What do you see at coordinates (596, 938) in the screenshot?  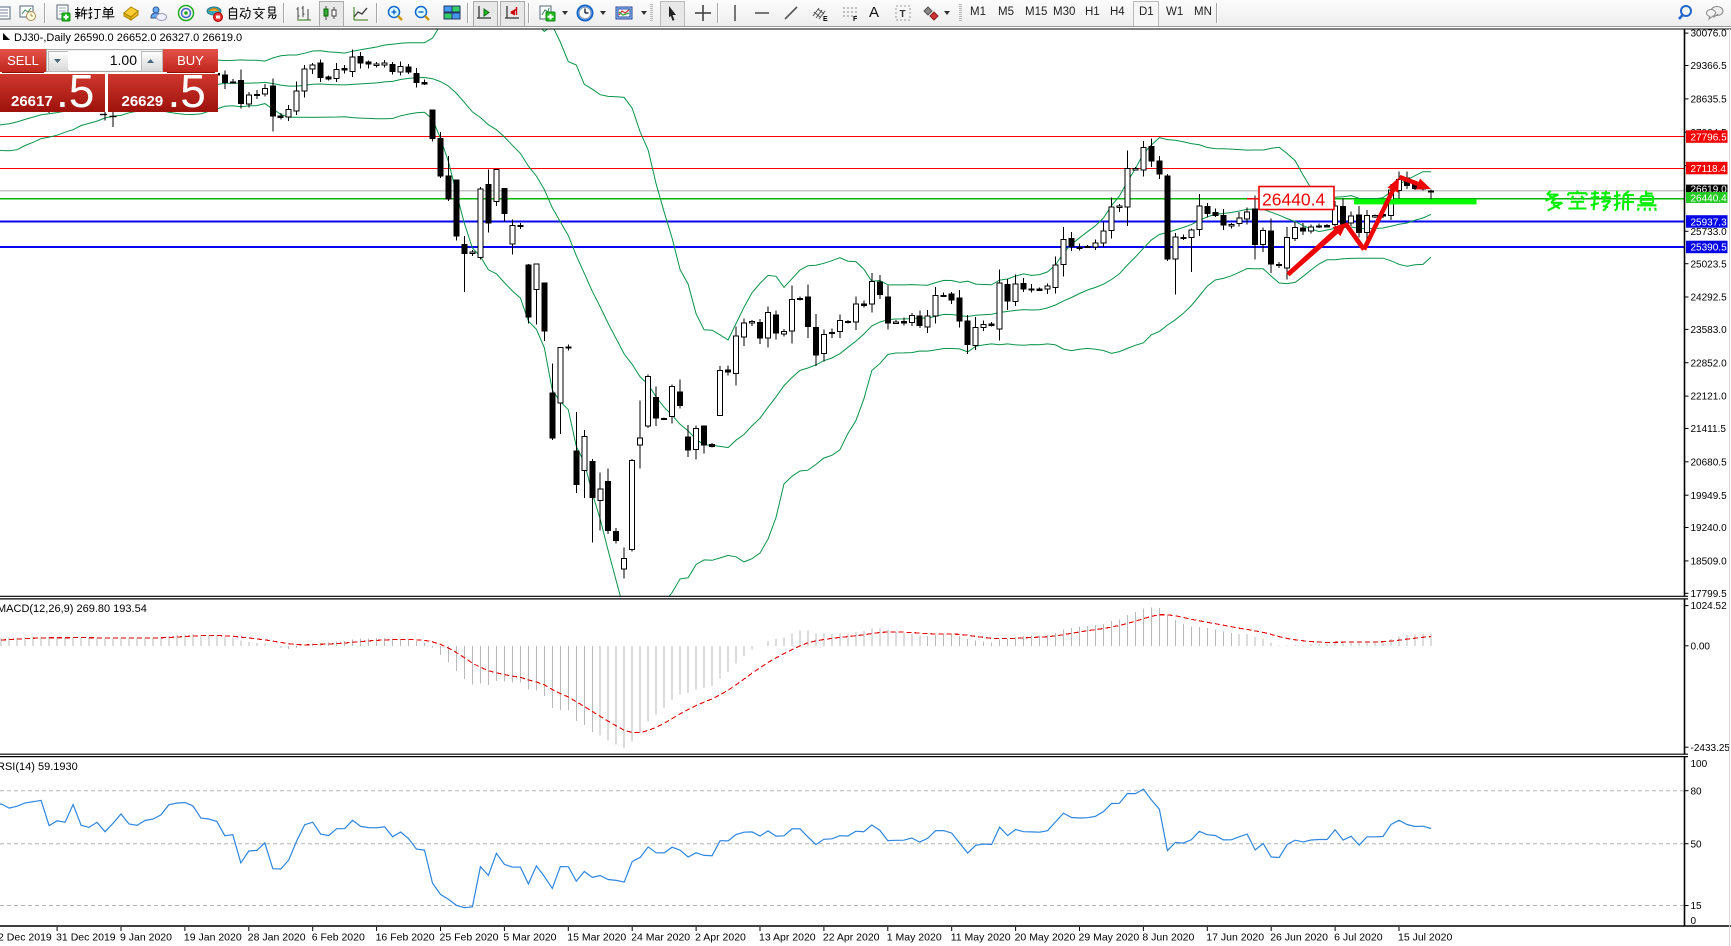 I see `svg-text: 15 Mar 2020` at bounding box center [596, 938].